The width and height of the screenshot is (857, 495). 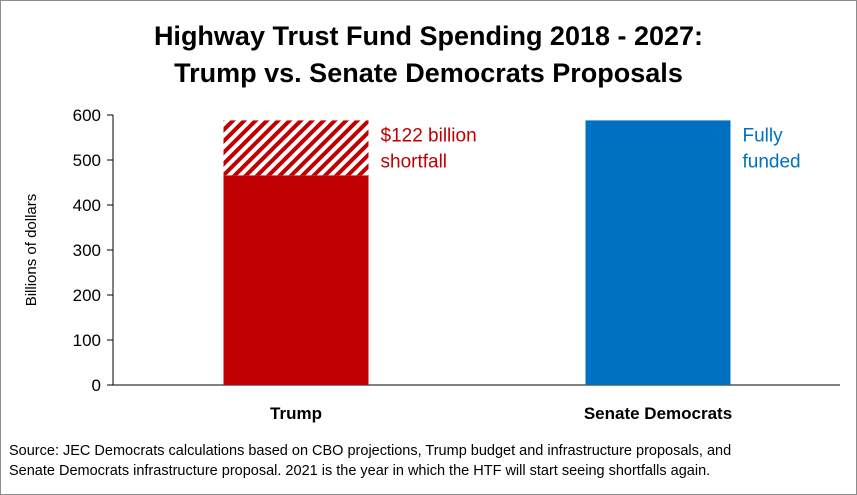 I want to click on annotation-trump-line-1: $122 billion, so click(x=429, y=135).